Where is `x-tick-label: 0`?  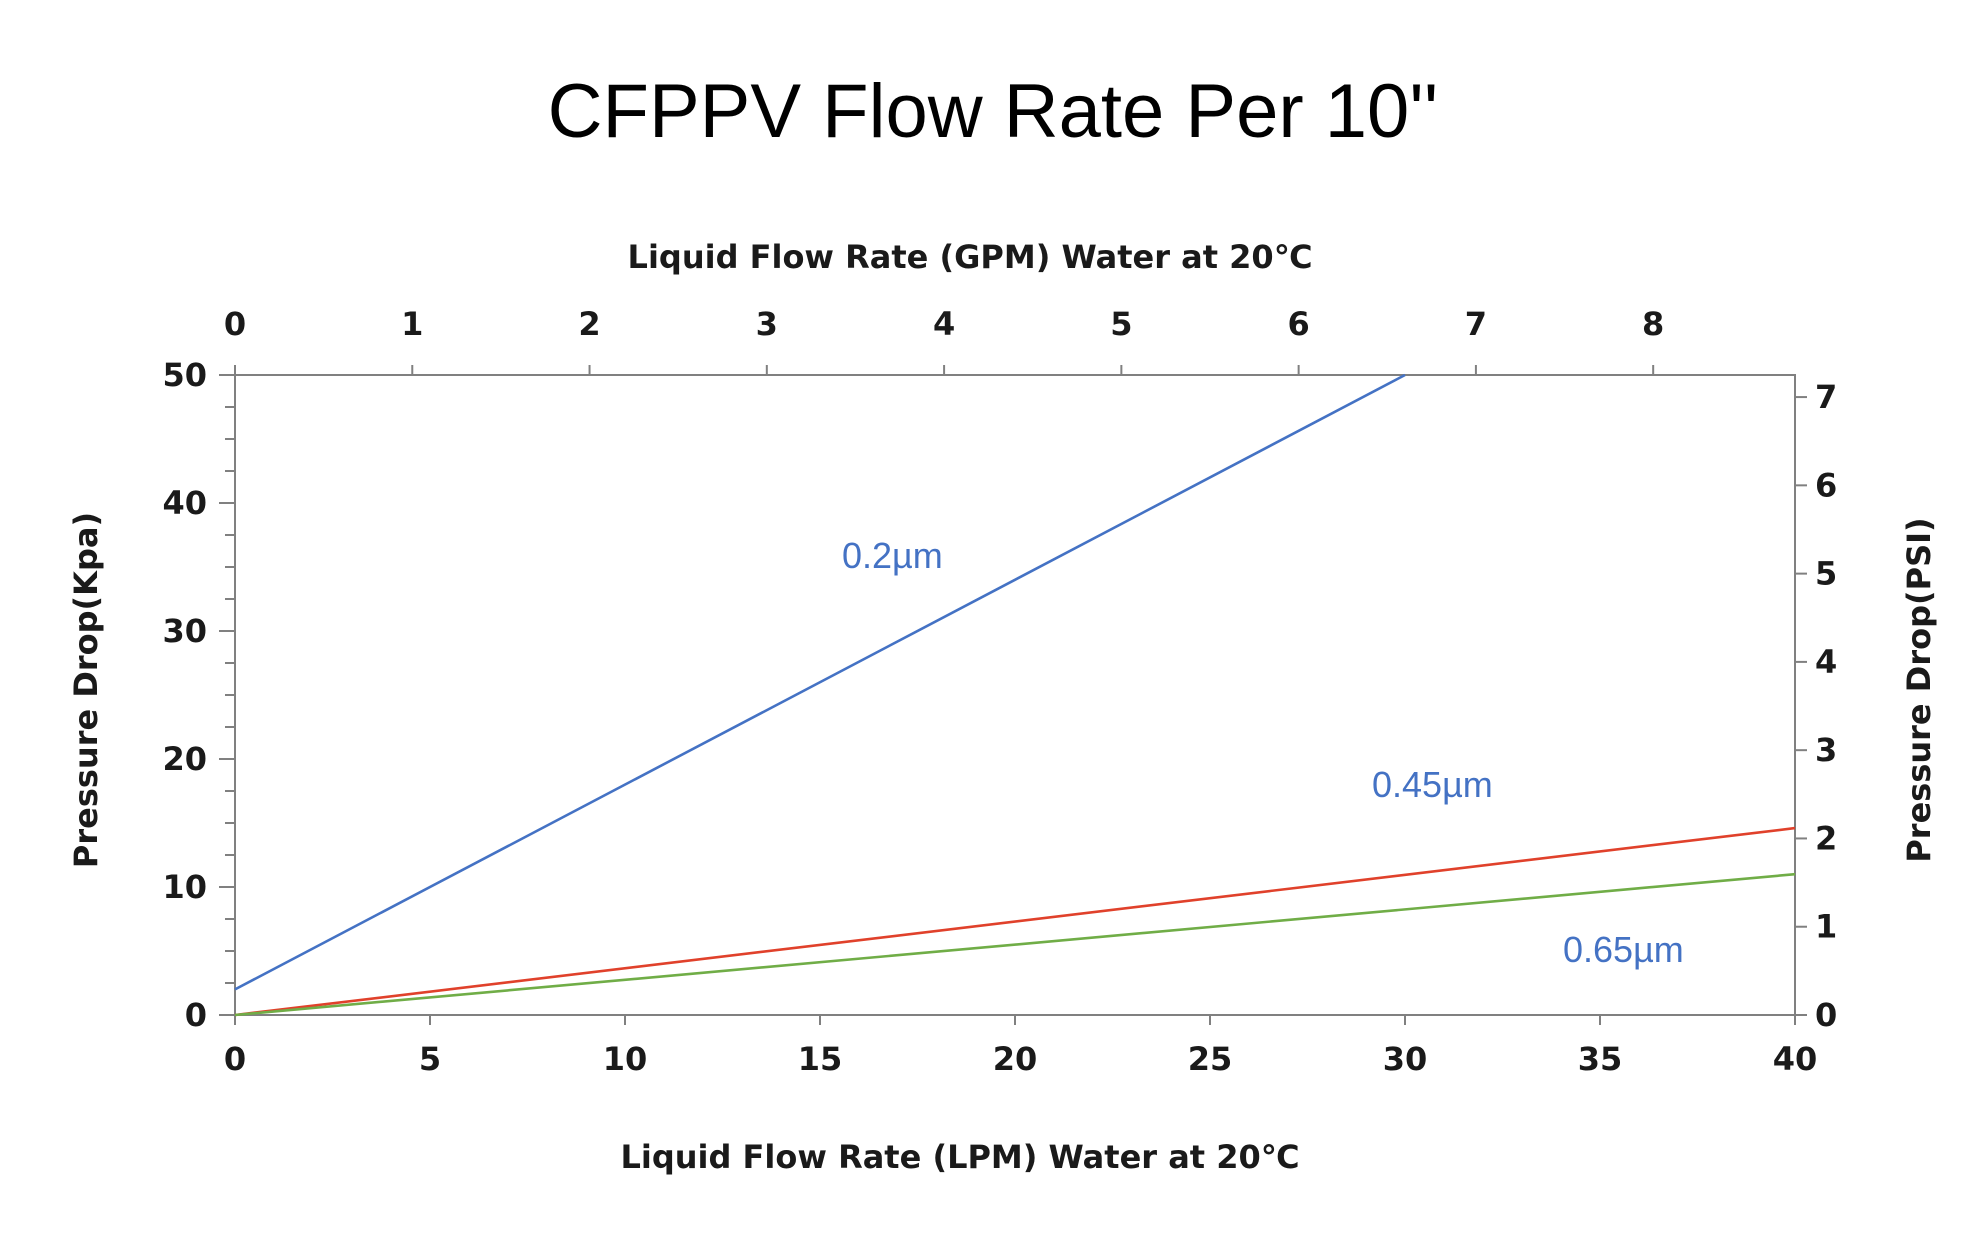 x-tick-label: 0 is located at coordinates (235, 1059).